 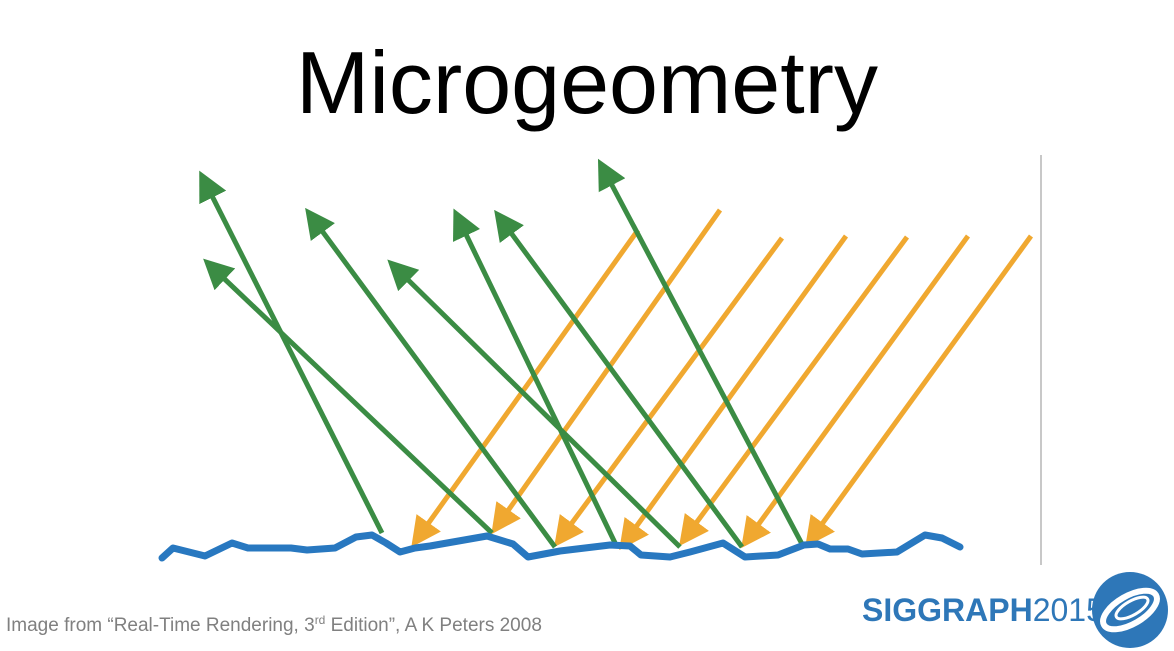 What do you see at coordinates (1130, 610) in the screenshot?
I see `siggraph-swirl-logo-icon` at bounding box center [1130, 610].